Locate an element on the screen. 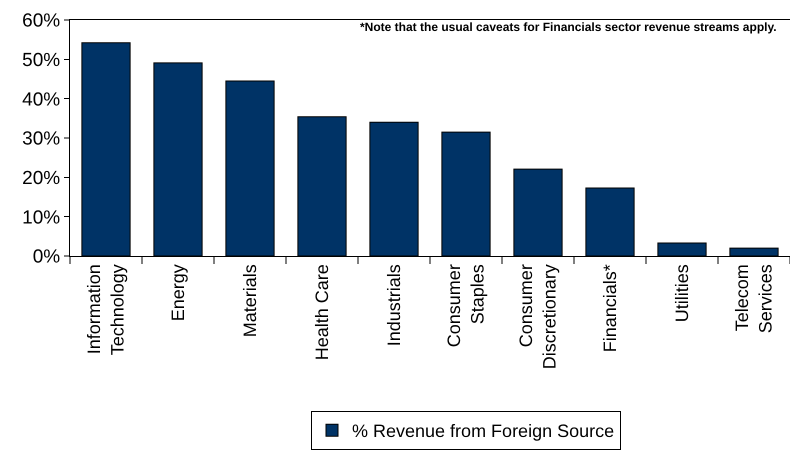  y-tick-label: 50% is located at coordinates (41, 60).